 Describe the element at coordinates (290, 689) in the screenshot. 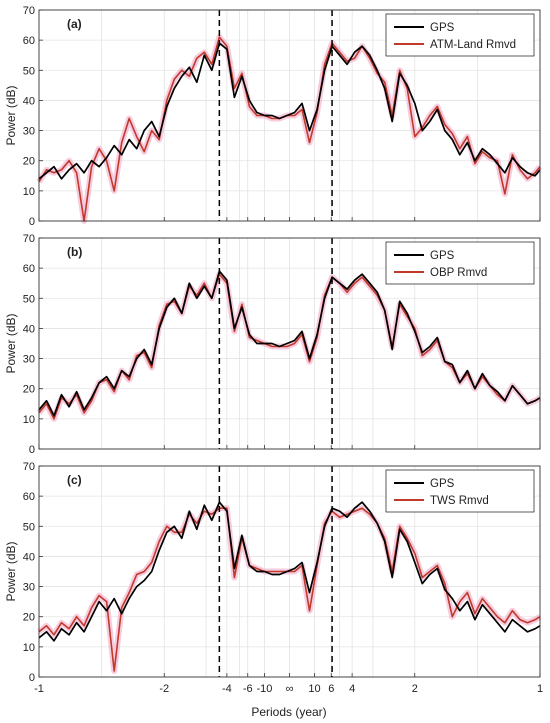

I see `x-tick-label: ∞` at that location.